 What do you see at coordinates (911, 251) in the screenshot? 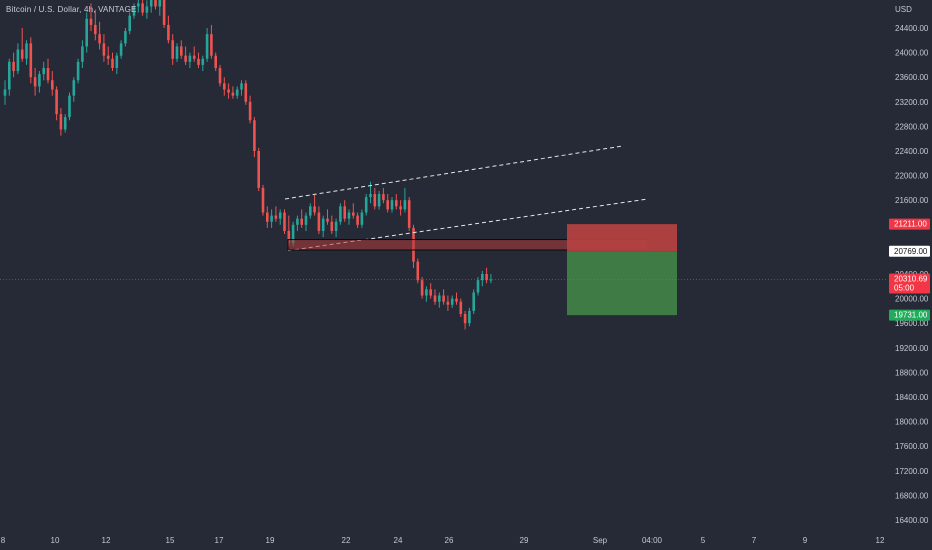
I see `price-tag-value: 20769.00` at bounding box center [911, 251].